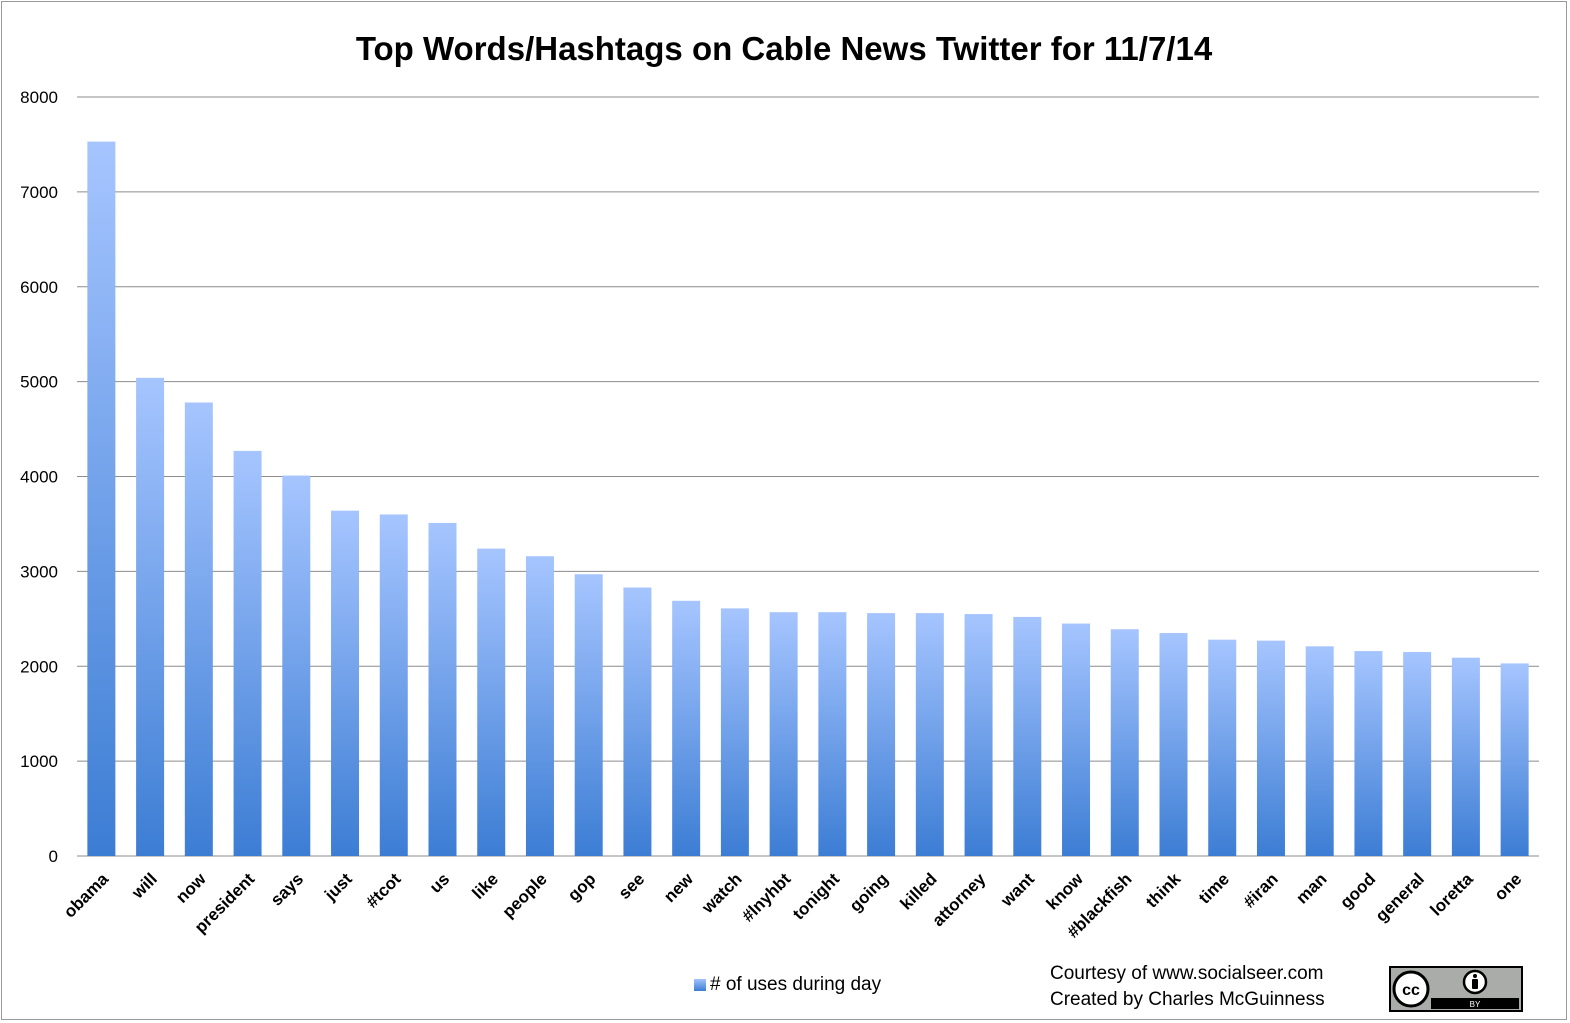 Image resolution: width=1570 pixels, height=1023 pixels. I want to click on bar-gop, so click(588, 715).